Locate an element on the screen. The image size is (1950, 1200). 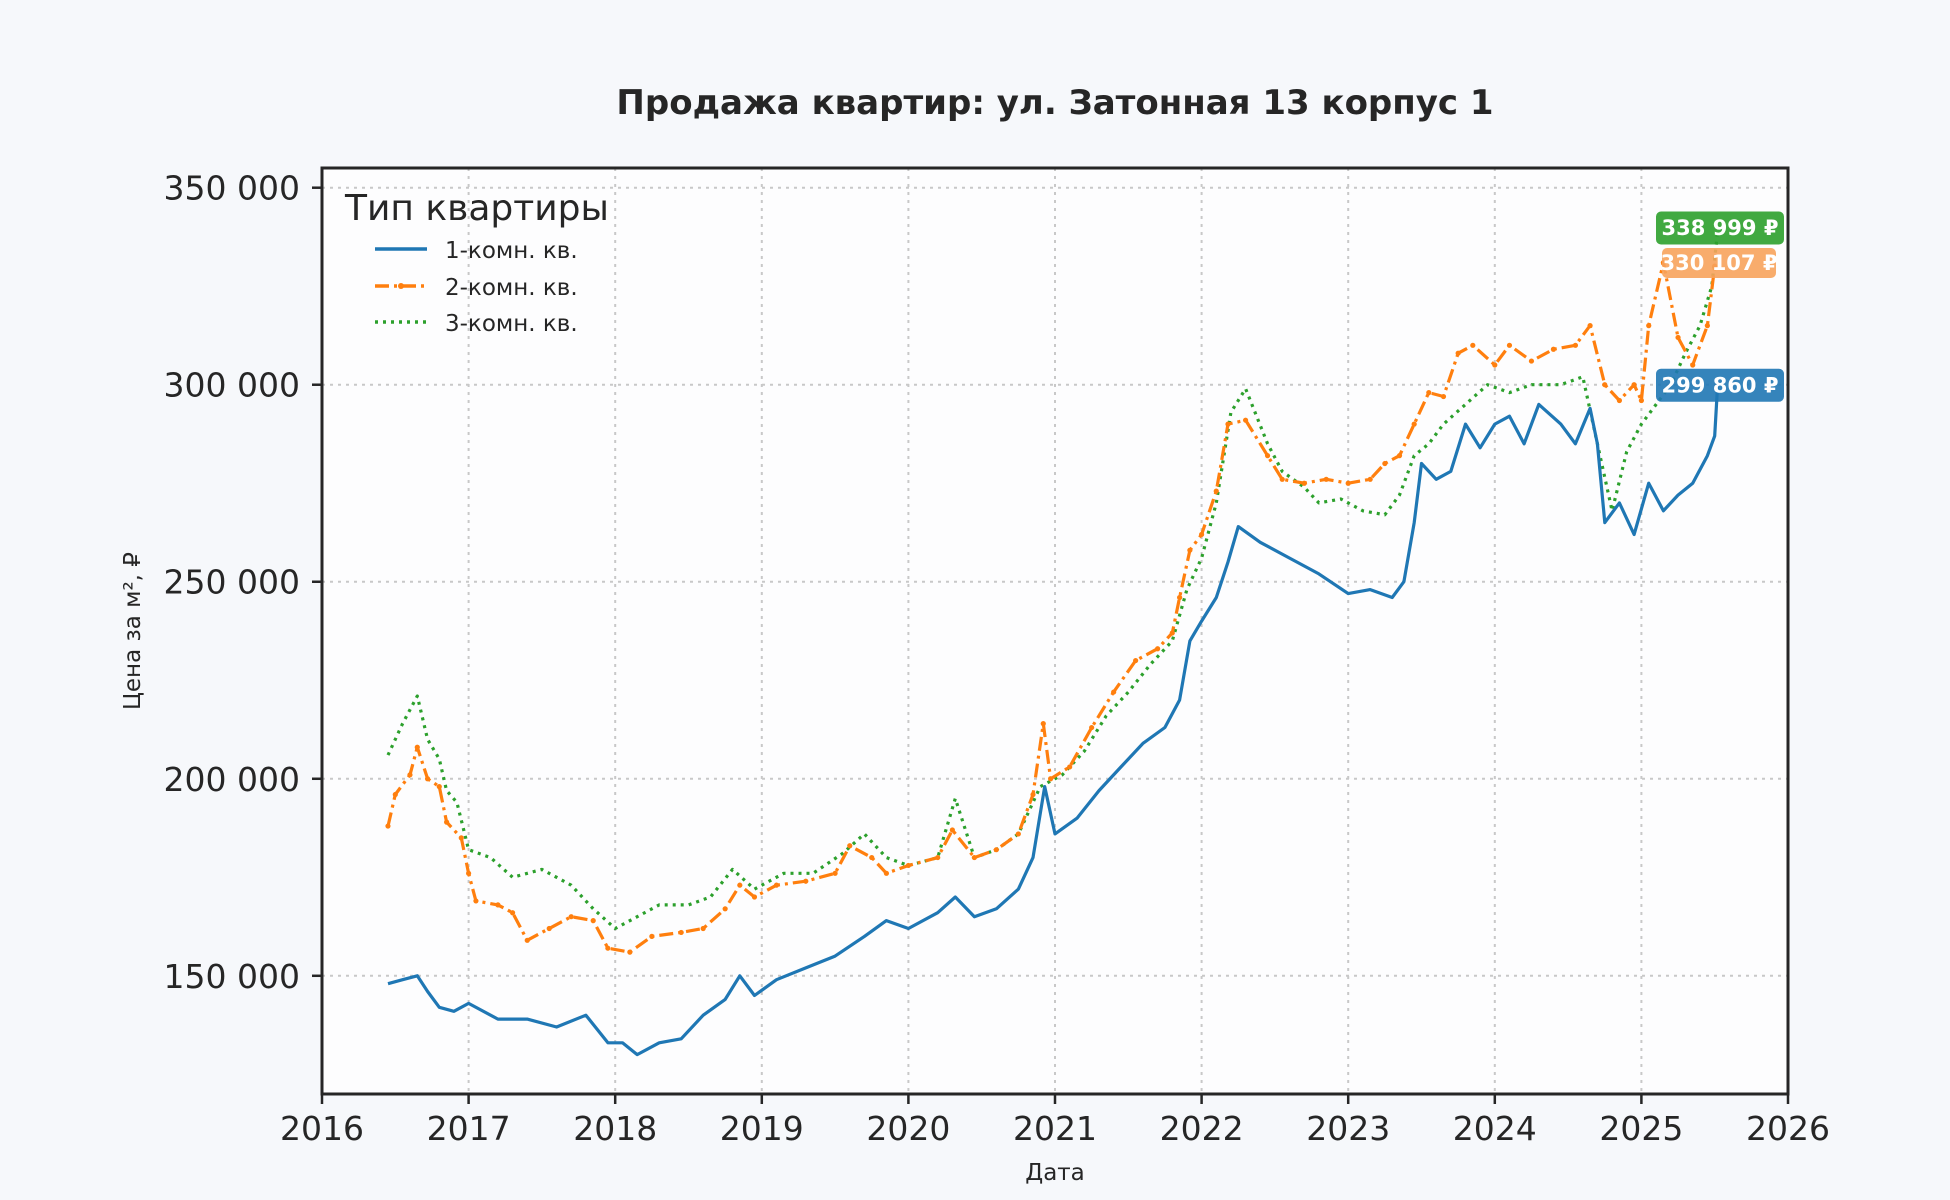
x-tick-label-2020: 2020 is located at coordinates (908, 1128).